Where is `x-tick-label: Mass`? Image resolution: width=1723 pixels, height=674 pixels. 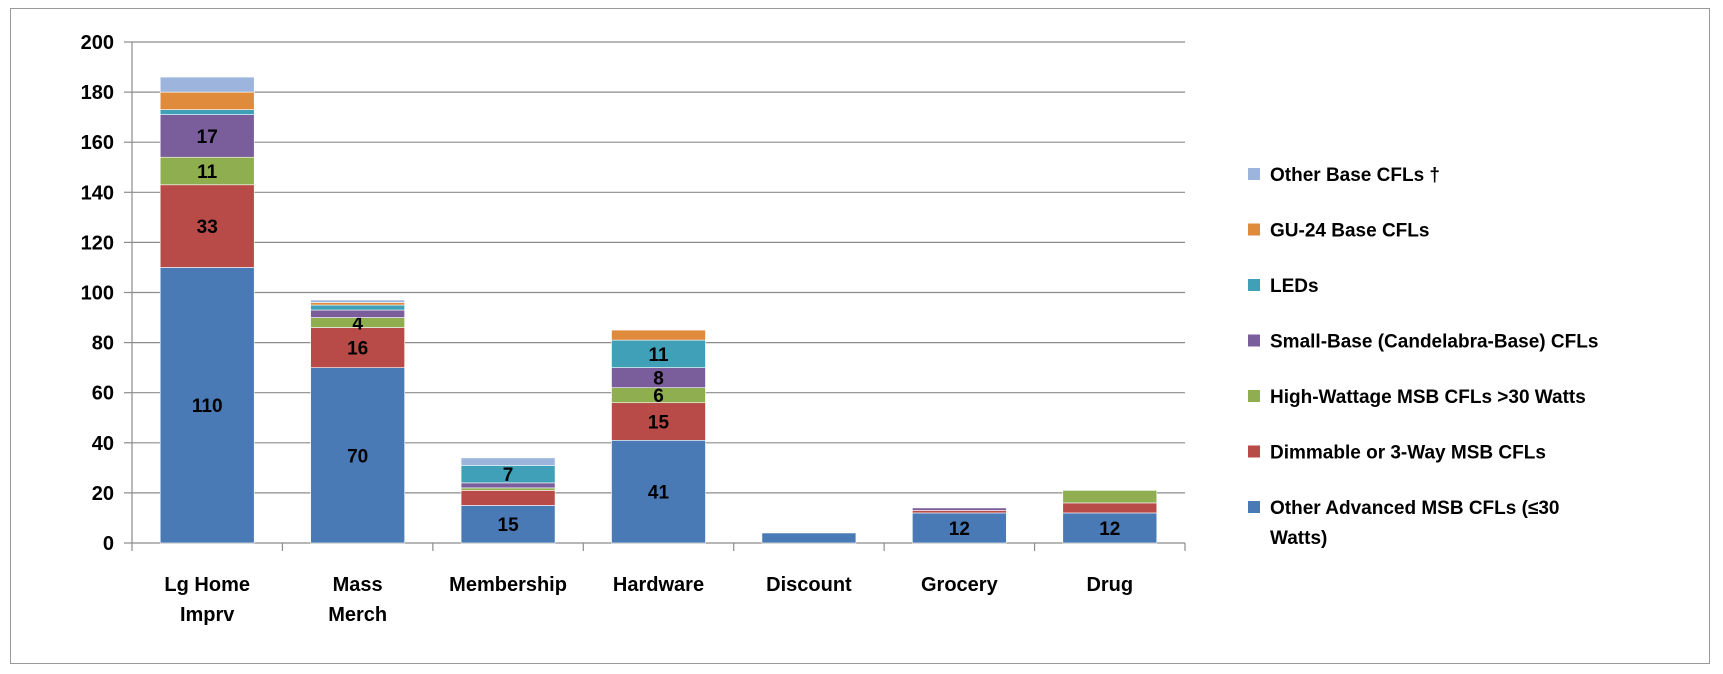 x-tick-label: Mass is located at coordinates (358, 585).